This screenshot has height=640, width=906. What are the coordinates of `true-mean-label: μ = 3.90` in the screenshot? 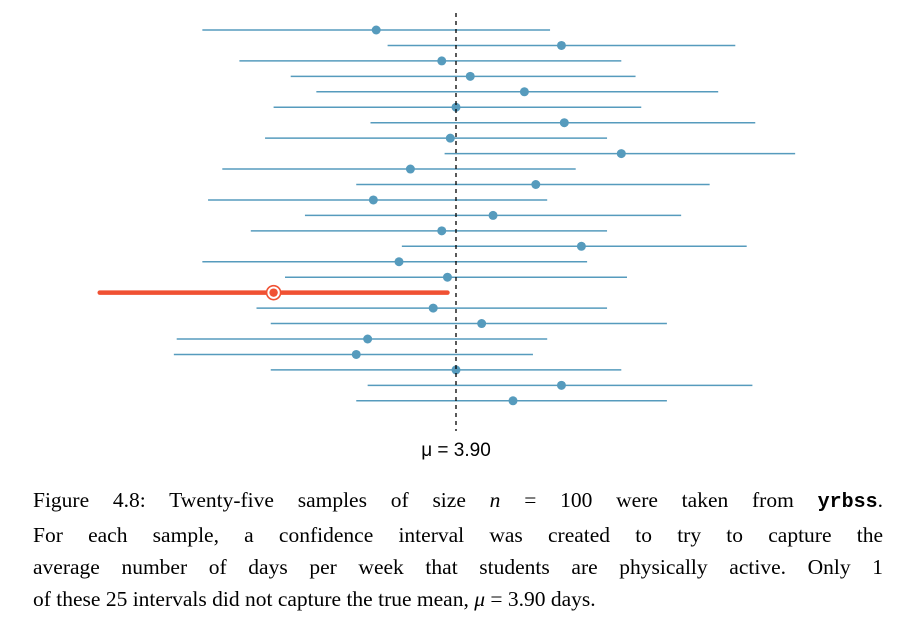 It's located at (456, 450).